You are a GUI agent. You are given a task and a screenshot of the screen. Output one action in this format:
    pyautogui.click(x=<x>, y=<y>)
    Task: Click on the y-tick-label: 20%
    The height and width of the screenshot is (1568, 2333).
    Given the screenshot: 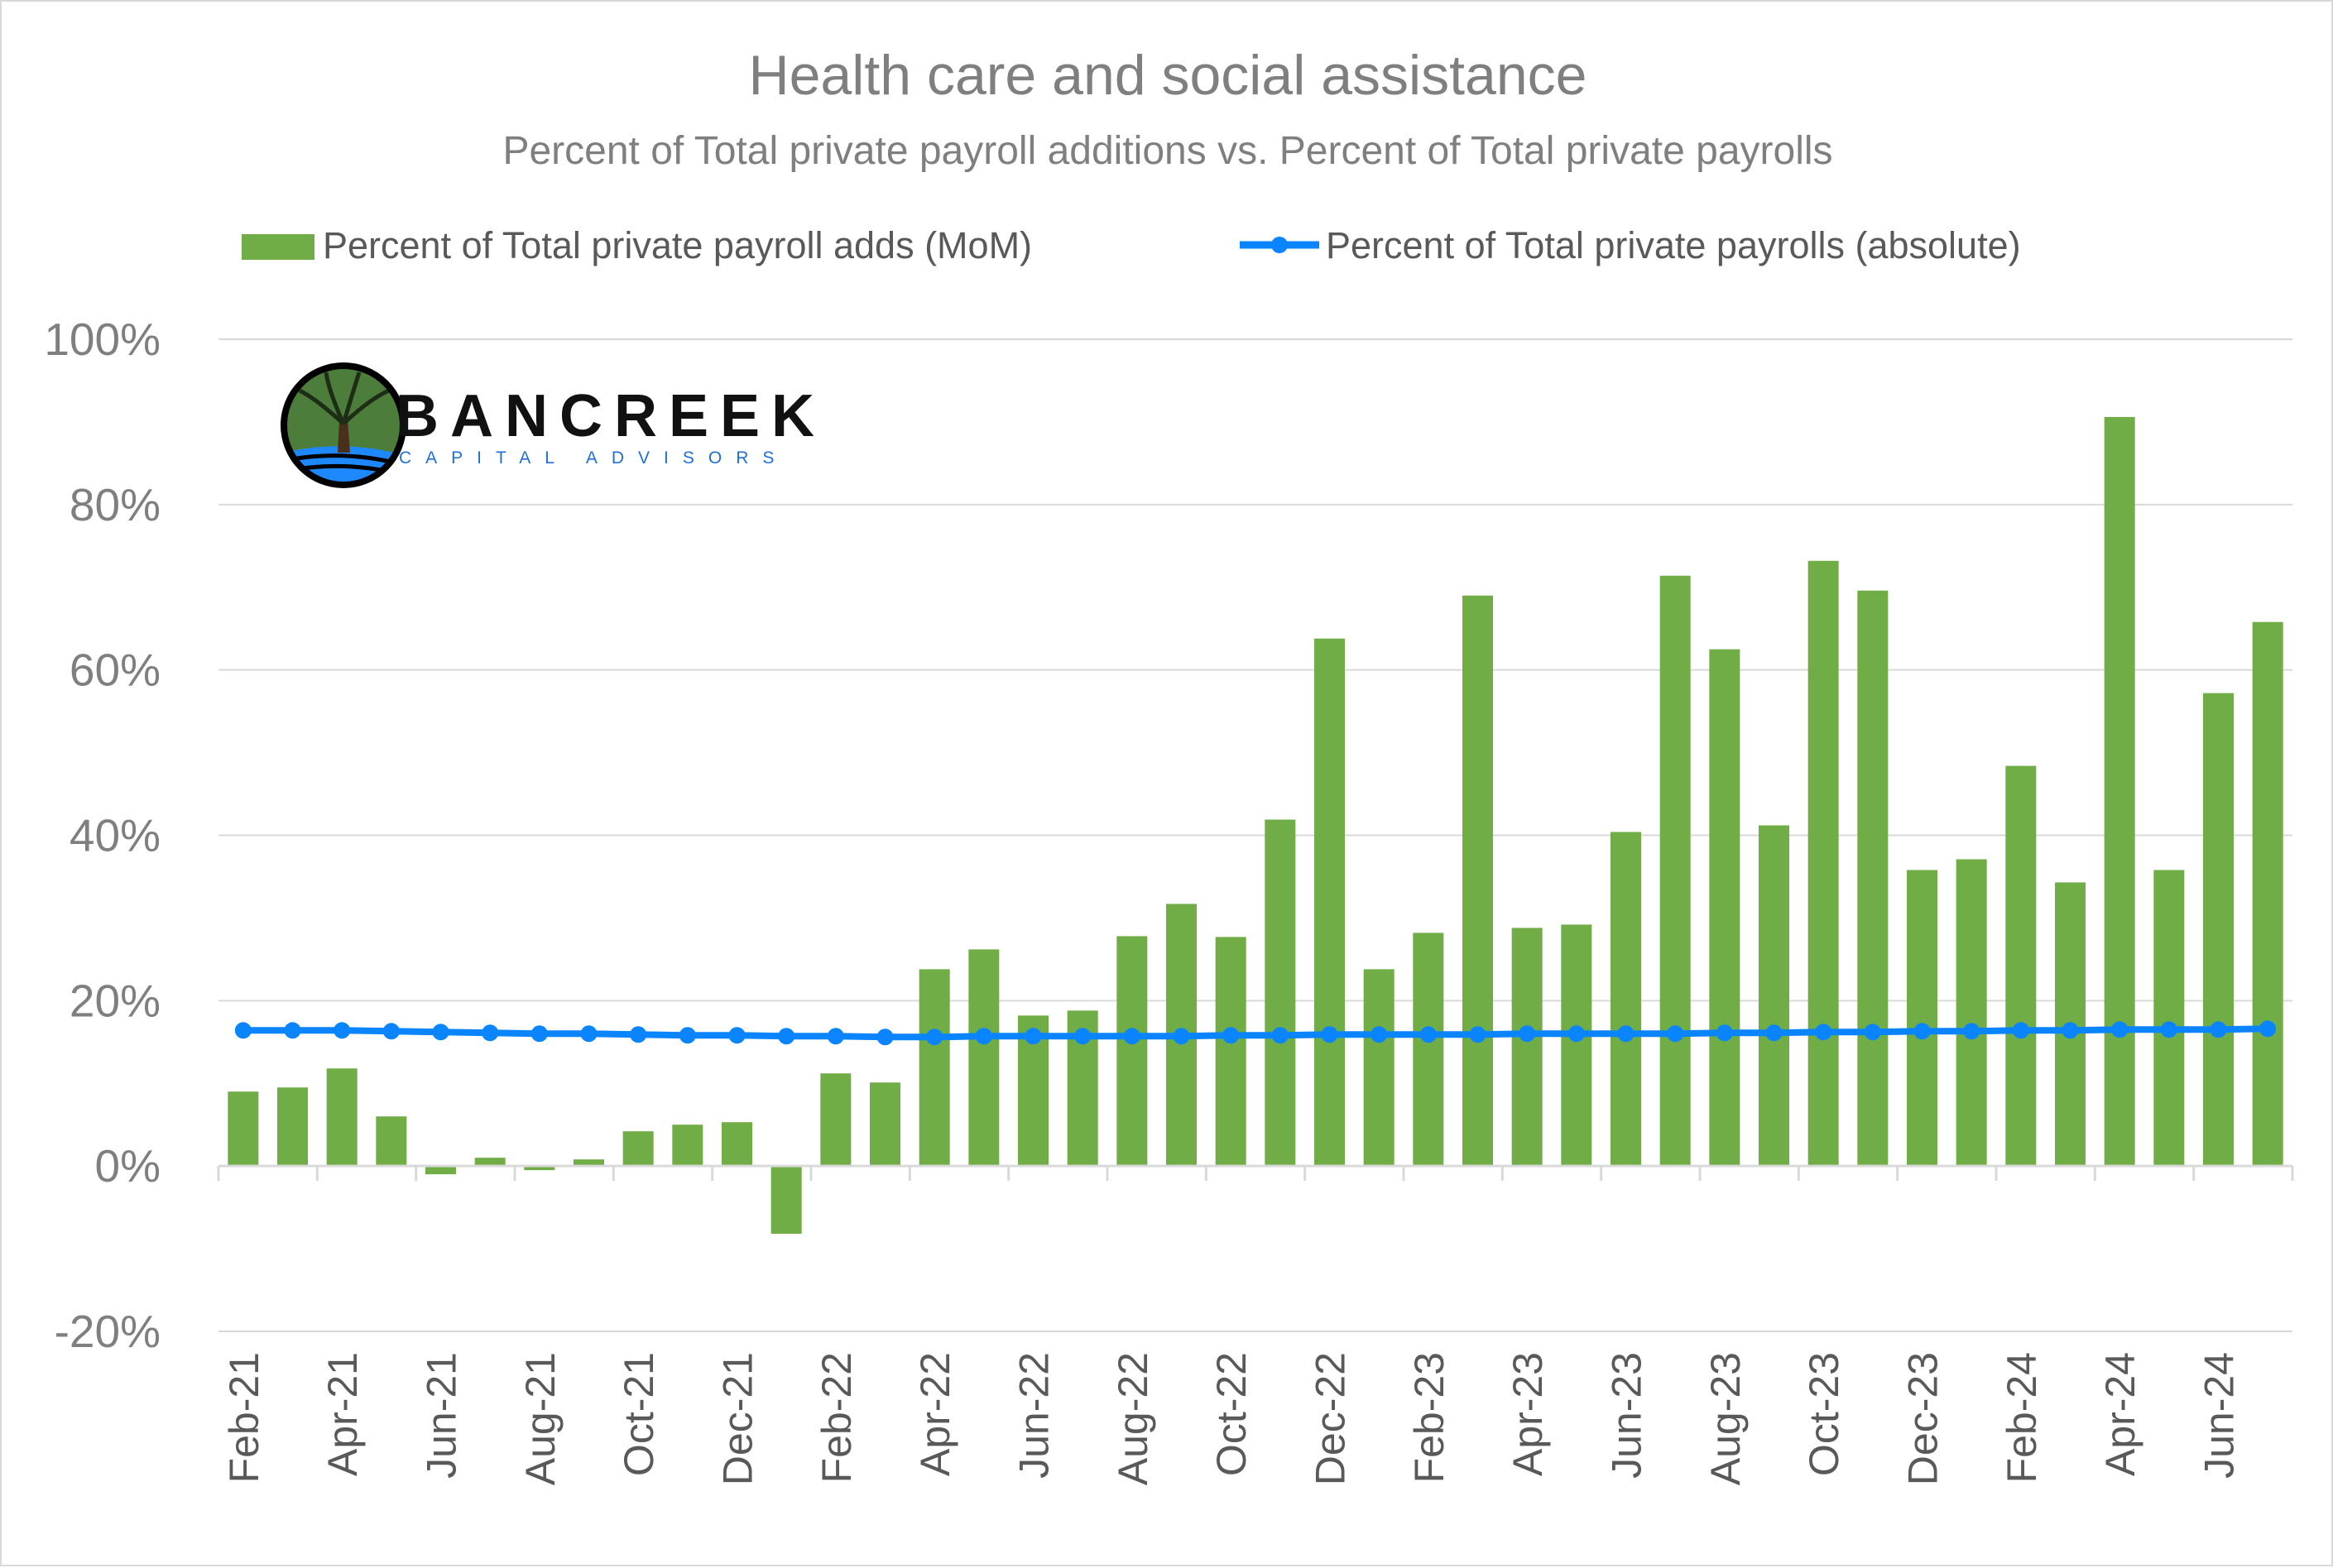 What is the action you would take?
    pyautogui.click(x=116, y=1001)
    